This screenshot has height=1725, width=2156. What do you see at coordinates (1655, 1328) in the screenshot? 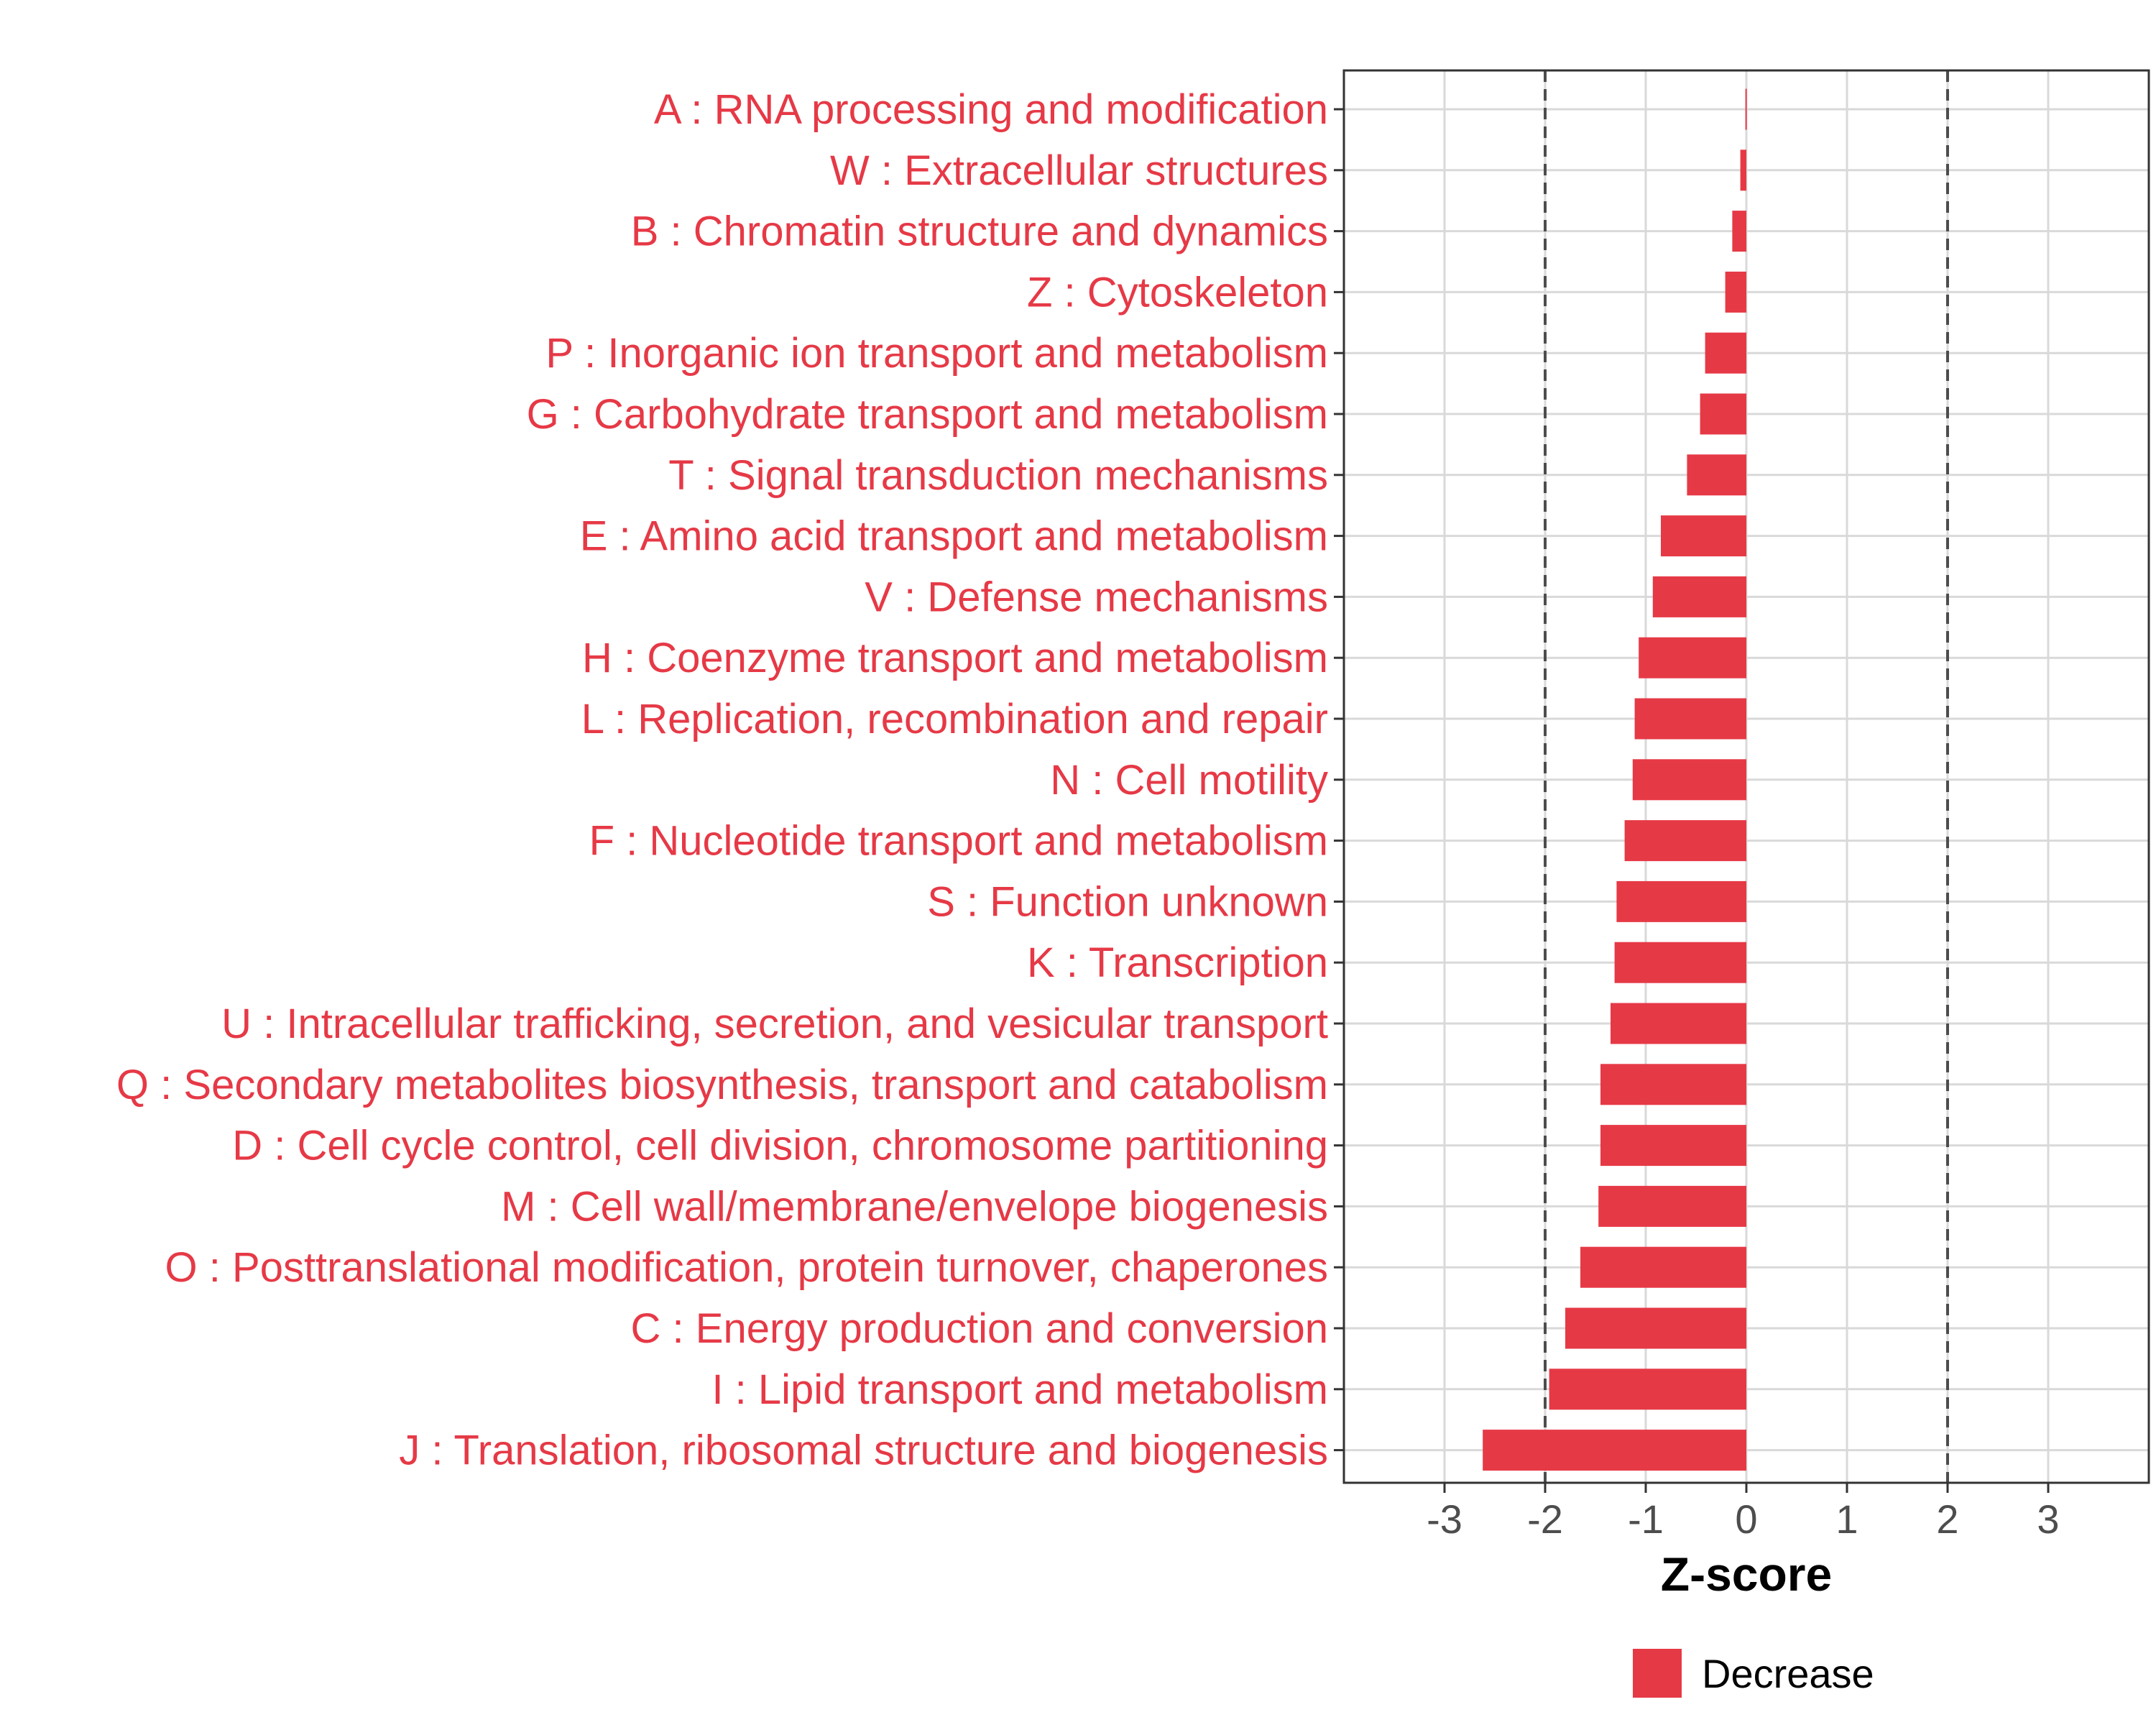
I see `bar-c` at bounding box center [1655, 1328].